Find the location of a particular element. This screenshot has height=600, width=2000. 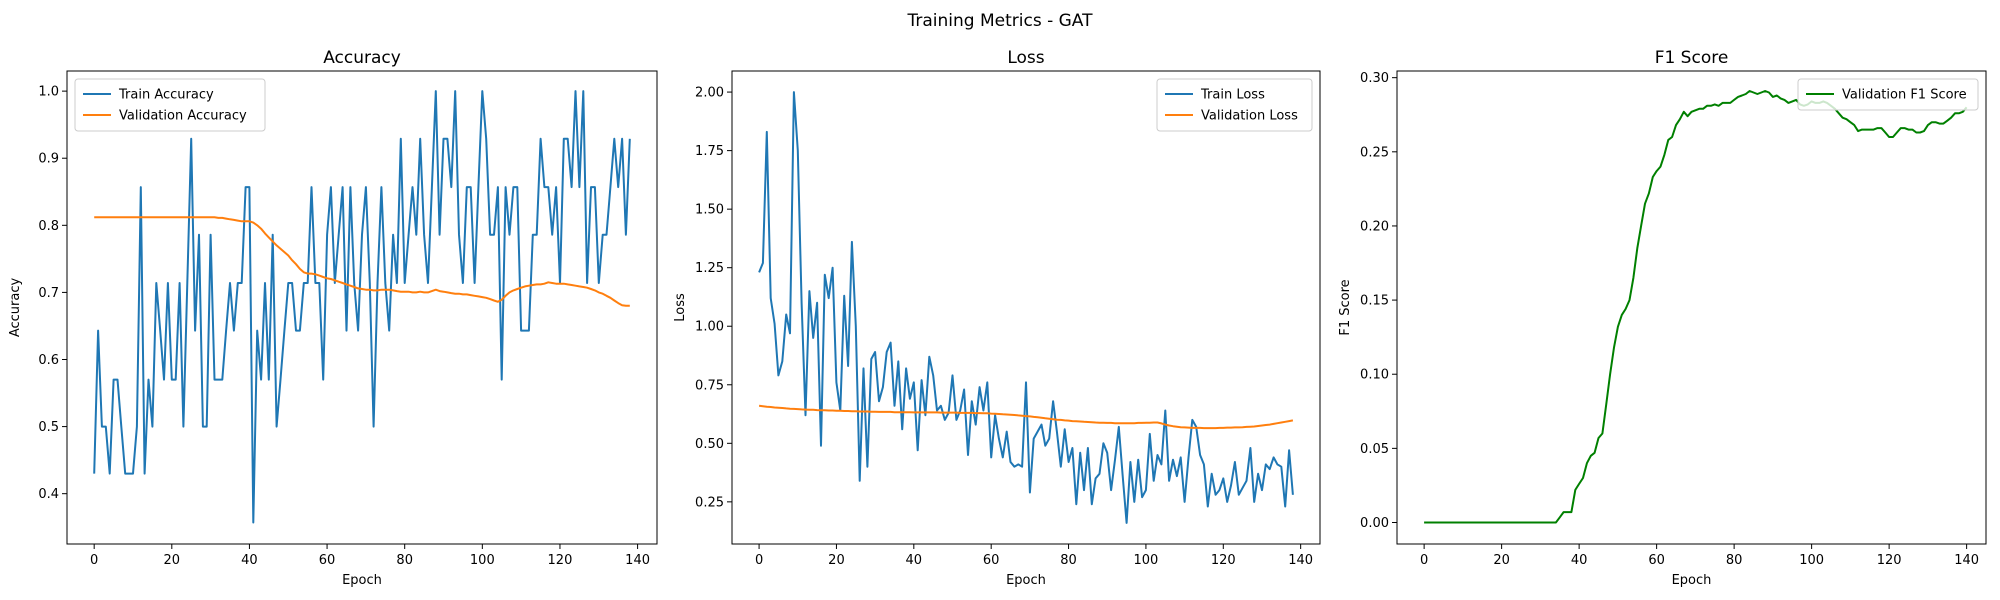

panel-title: F1 Score is located at coordinates (1692, 58).